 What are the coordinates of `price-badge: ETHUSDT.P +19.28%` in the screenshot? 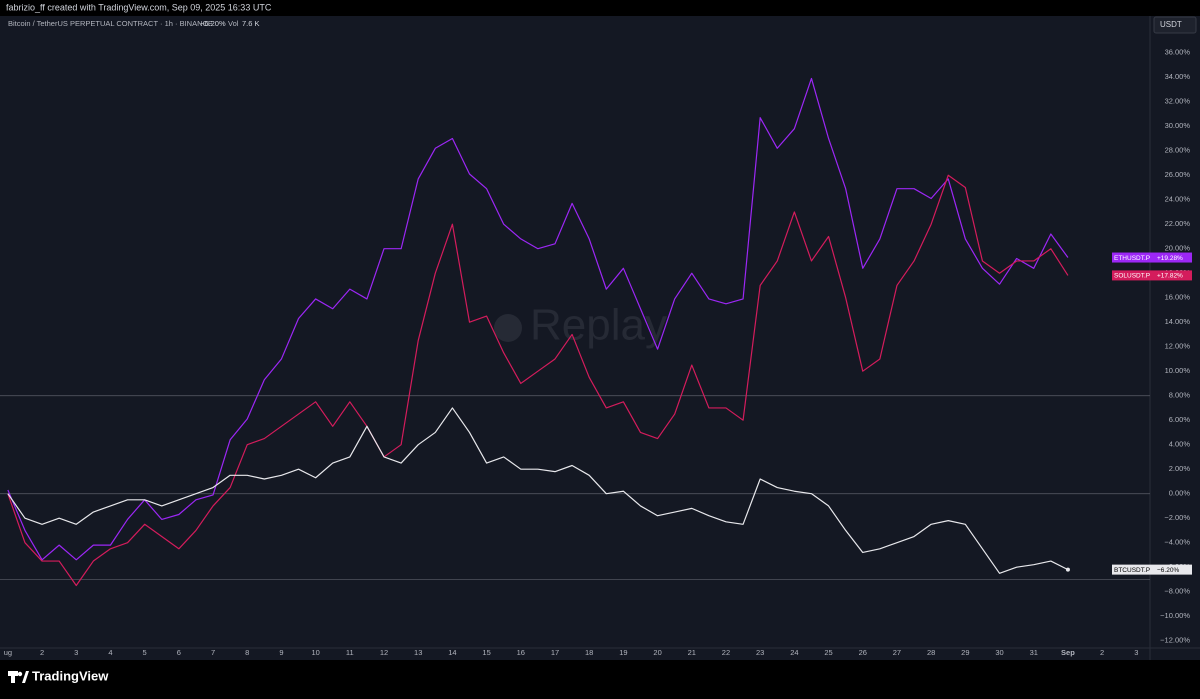 It's located at (1152, 257).